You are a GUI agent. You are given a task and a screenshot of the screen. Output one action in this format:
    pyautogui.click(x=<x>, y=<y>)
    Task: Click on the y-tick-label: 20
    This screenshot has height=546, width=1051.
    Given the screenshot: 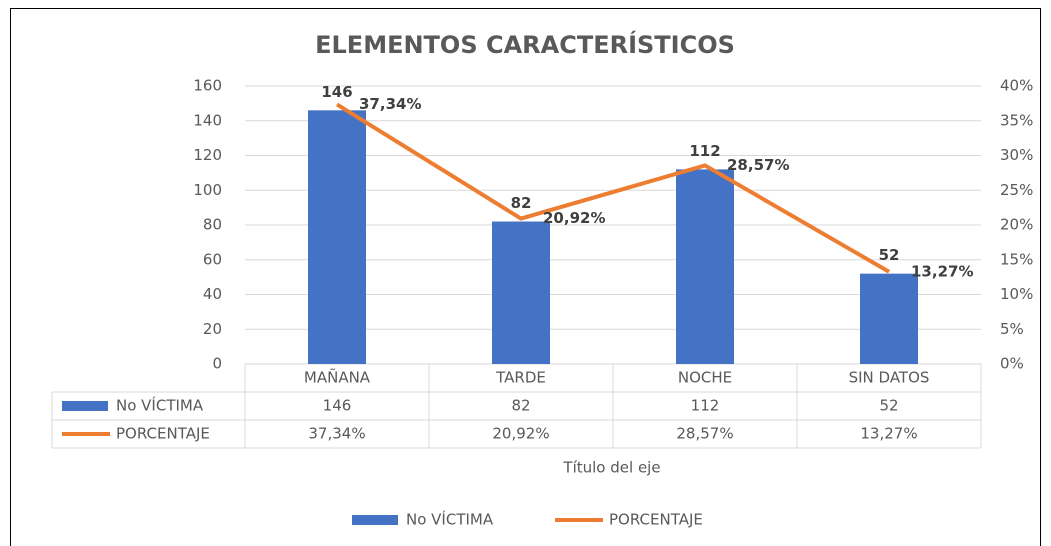 What is the action you would take?
    pyautogui.click(x=212, y=329)
    